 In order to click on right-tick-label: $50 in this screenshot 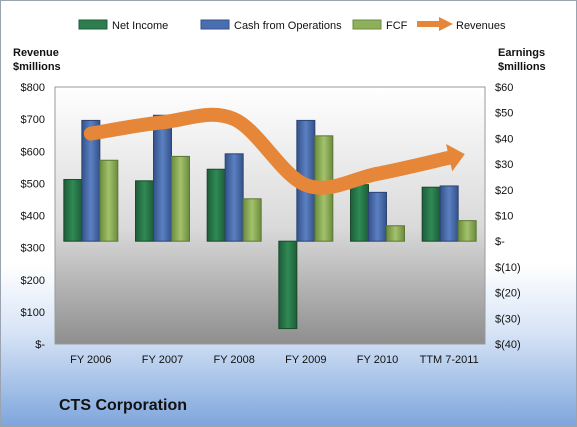, I will do `click(504, 114)`.